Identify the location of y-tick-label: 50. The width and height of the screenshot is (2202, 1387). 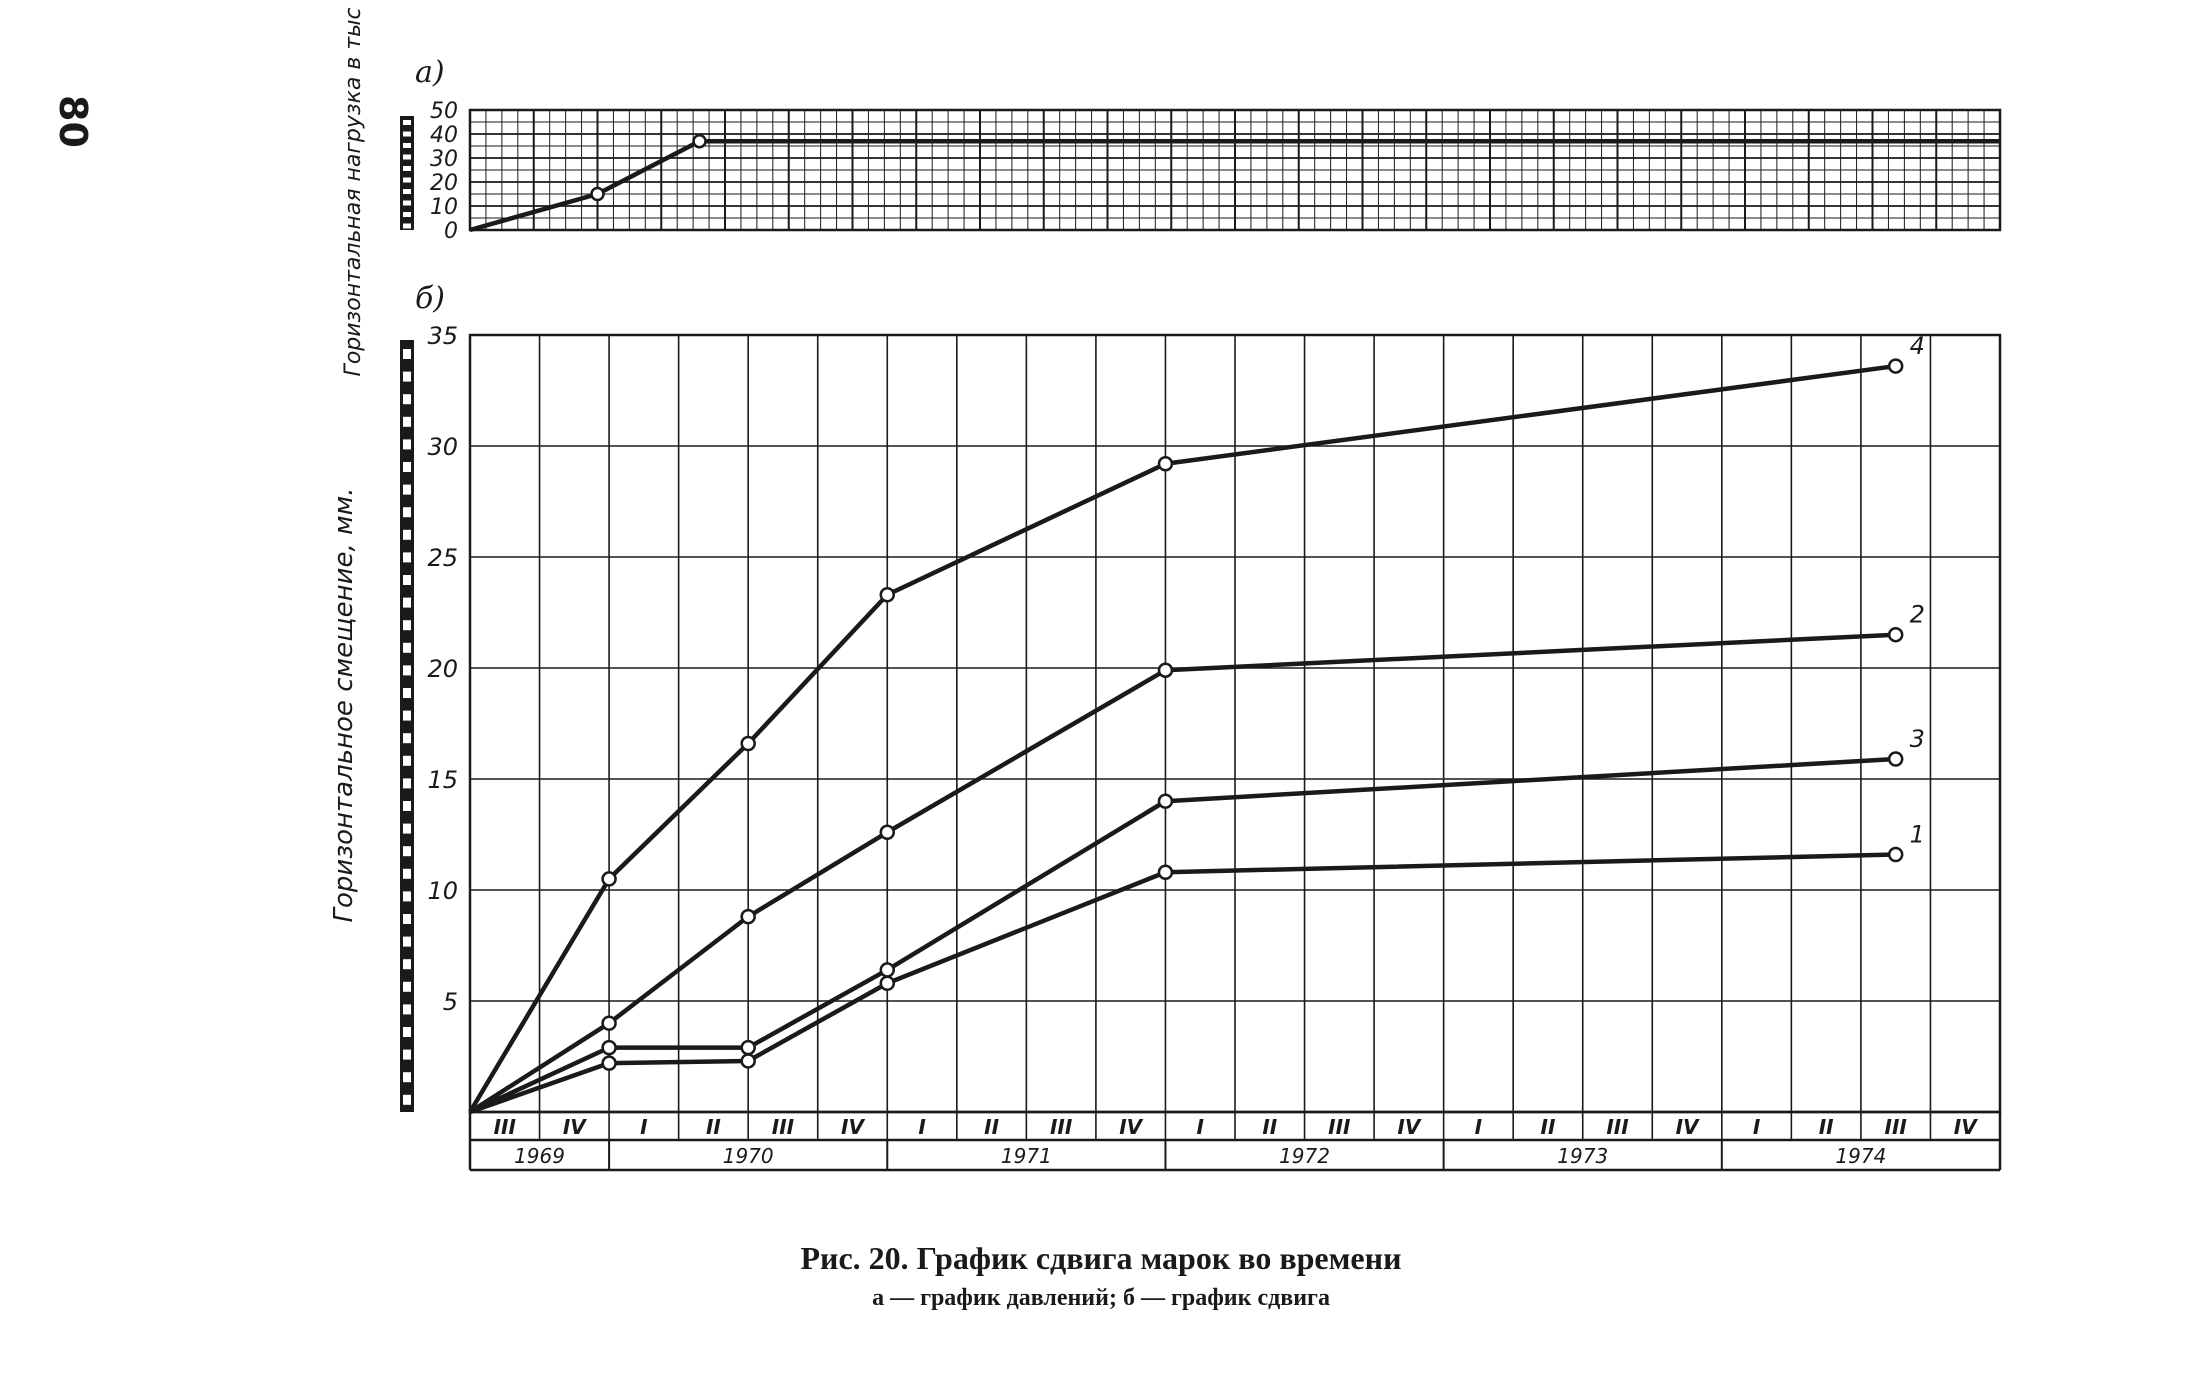
(444, 111).